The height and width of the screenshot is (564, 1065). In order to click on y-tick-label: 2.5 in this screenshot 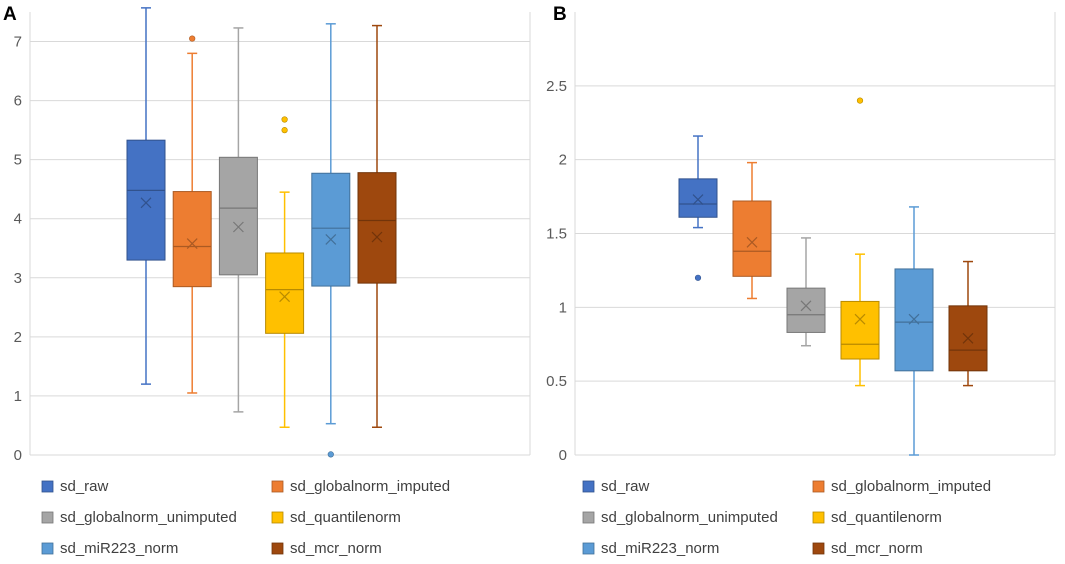, I will do `click(556, 86)`.